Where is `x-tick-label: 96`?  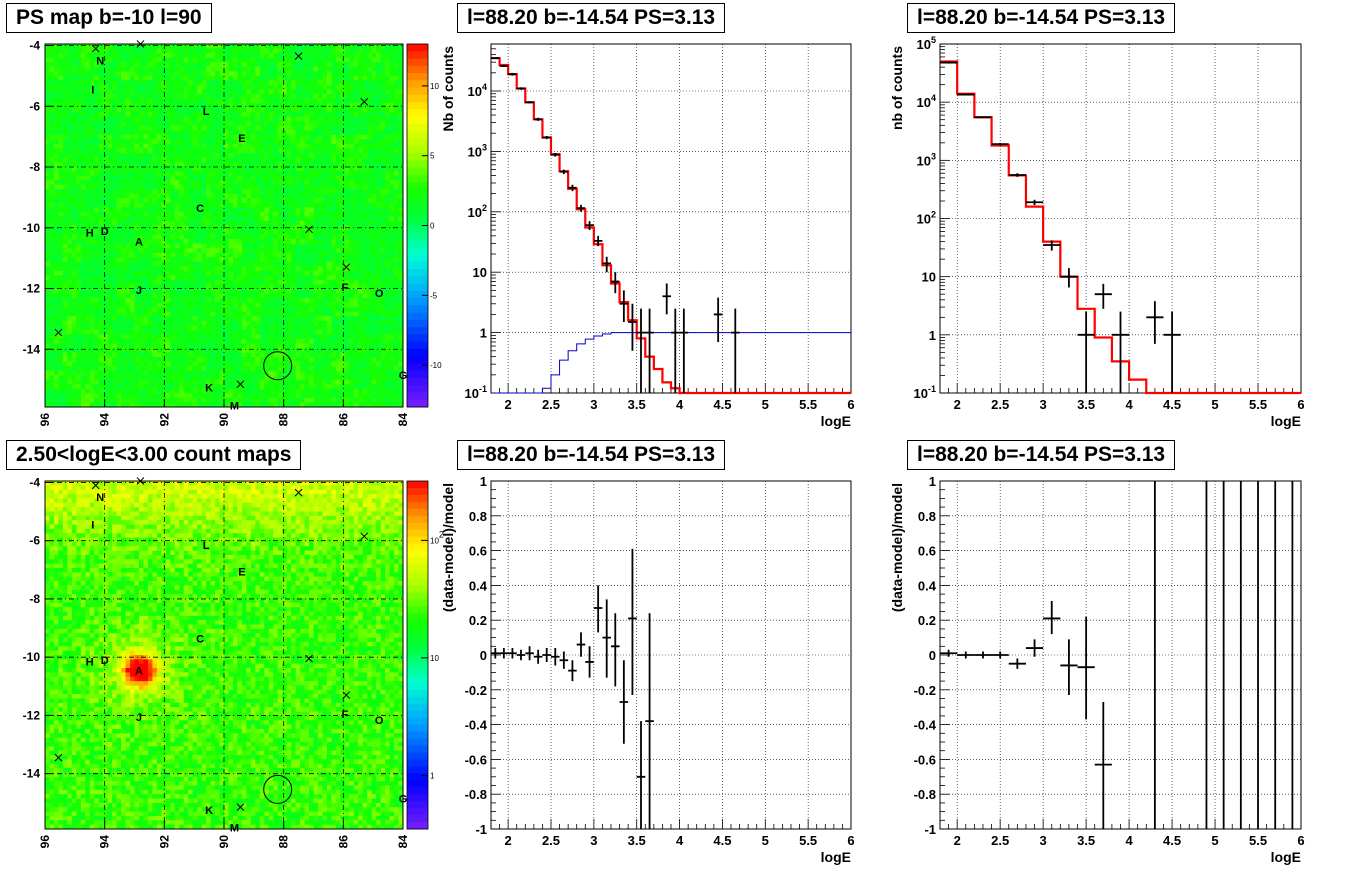 x-tick-label: 96 is located at coordinates (45, 842).